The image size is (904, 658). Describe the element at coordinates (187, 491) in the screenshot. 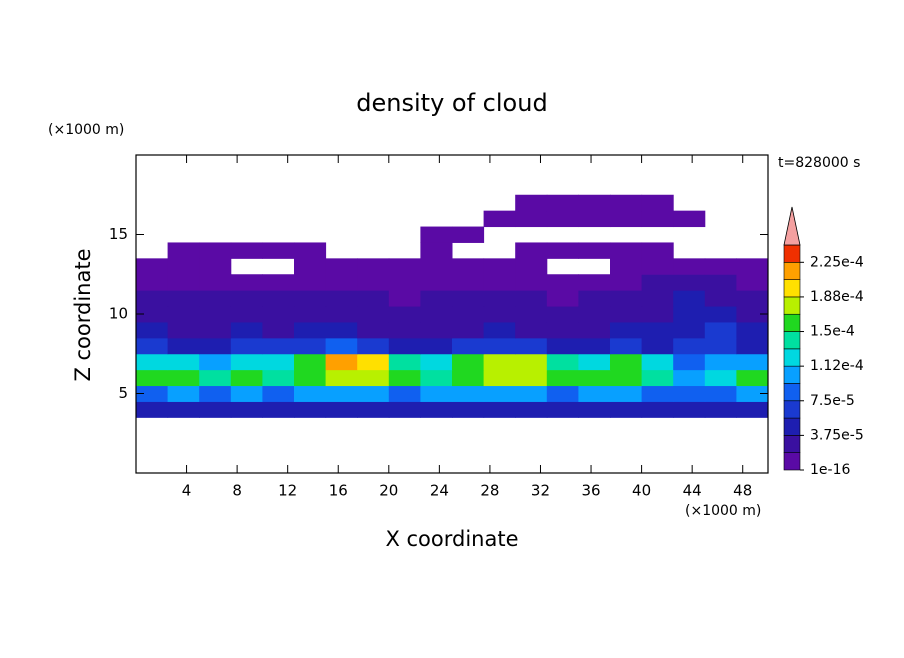

I see `x-tick-label: 4` at that location.